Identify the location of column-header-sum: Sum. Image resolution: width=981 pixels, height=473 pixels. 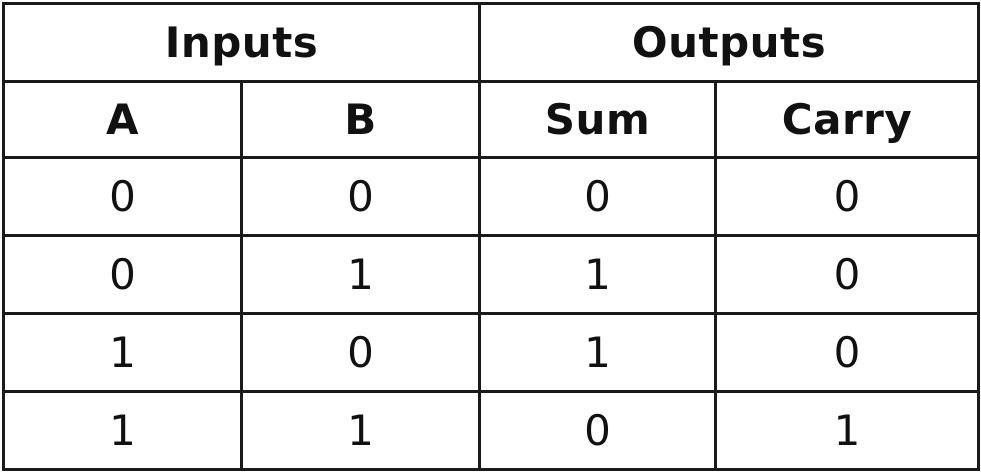
(598, 119).